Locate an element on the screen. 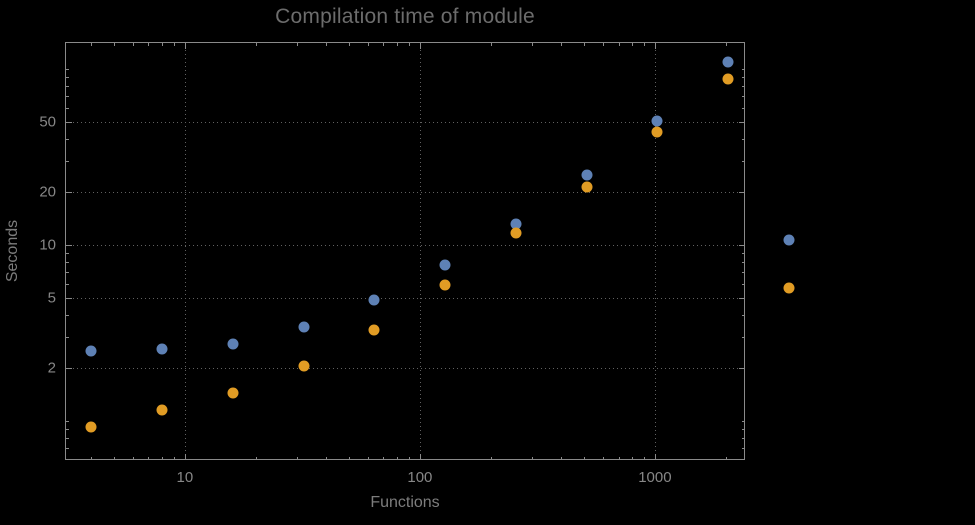  data-point-orange-x1024 is located at coordinates (657, 132).